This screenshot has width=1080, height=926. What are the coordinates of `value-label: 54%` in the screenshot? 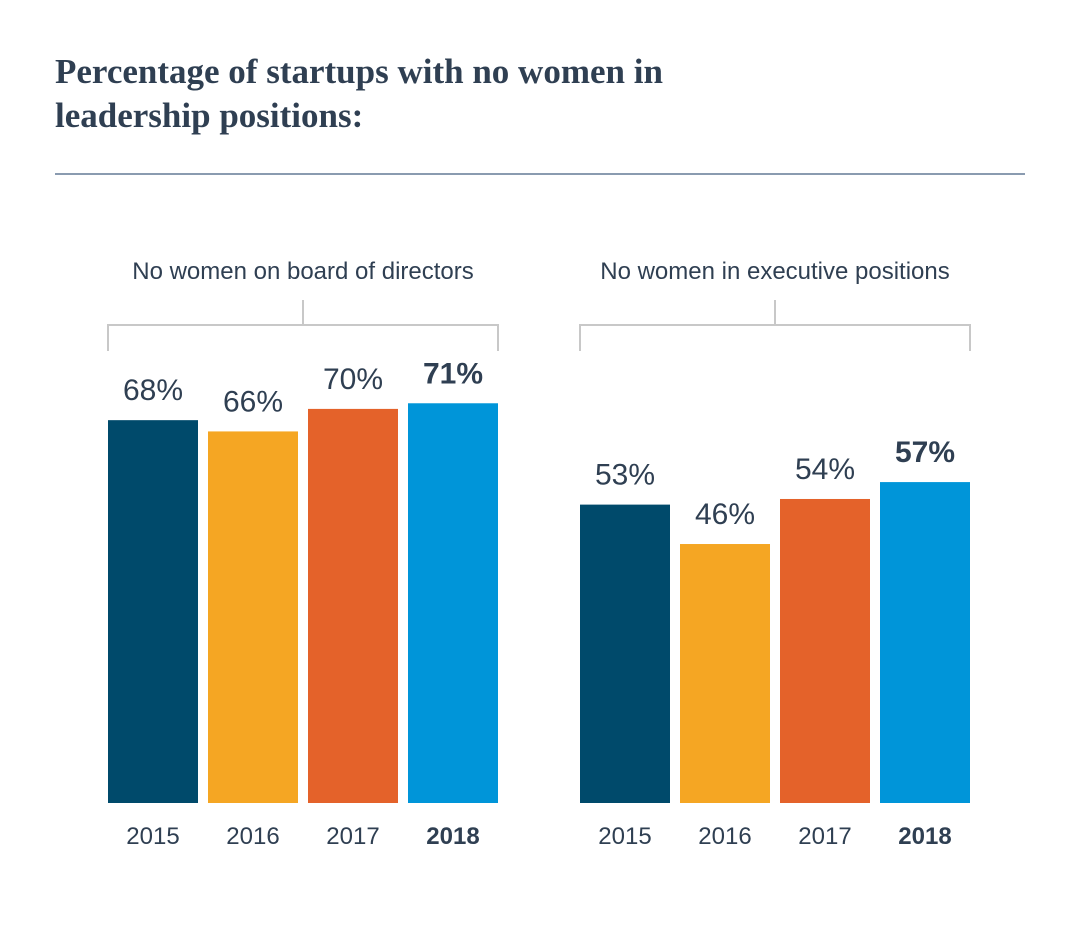 It's located at (825, 469).